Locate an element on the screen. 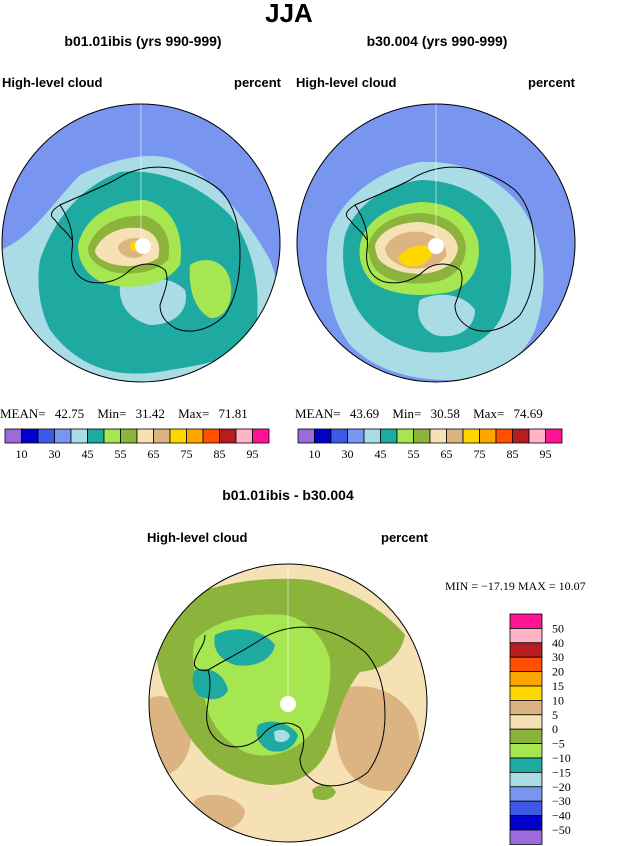  colorbar-tick-label: 55 is located at coordinates (414, 454).